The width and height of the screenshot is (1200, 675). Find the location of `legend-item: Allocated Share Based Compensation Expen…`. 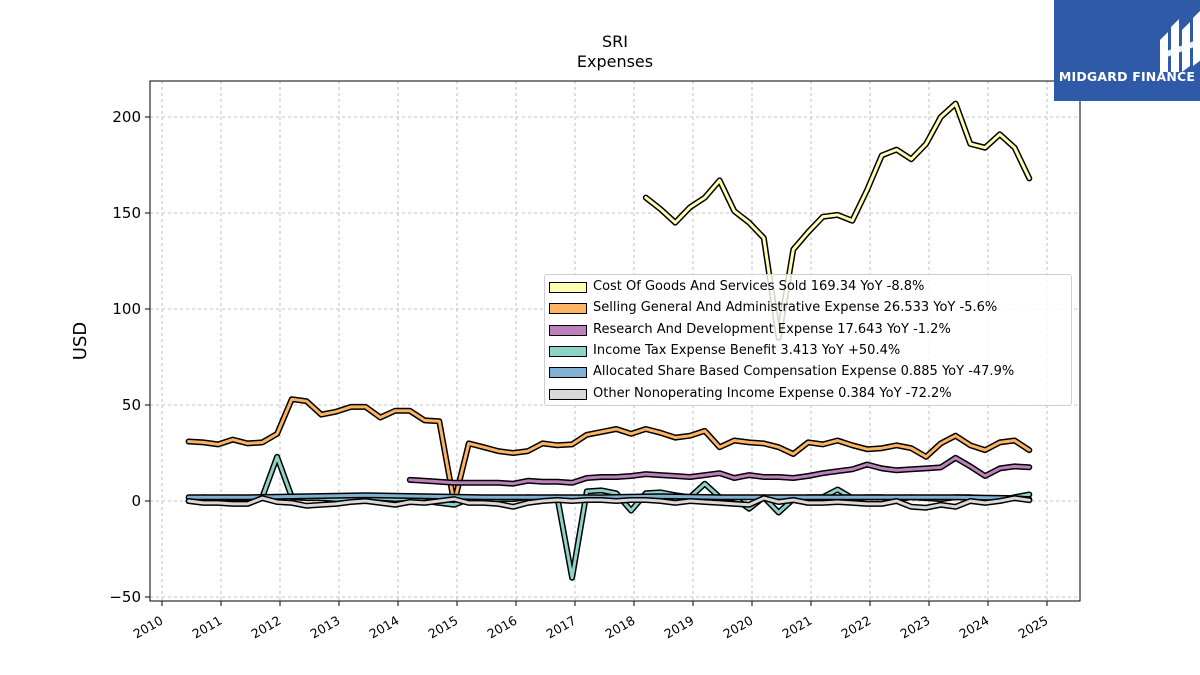

legend-item: Allocated Share Based Compensation Expen… is located at coordinates (808, 373).